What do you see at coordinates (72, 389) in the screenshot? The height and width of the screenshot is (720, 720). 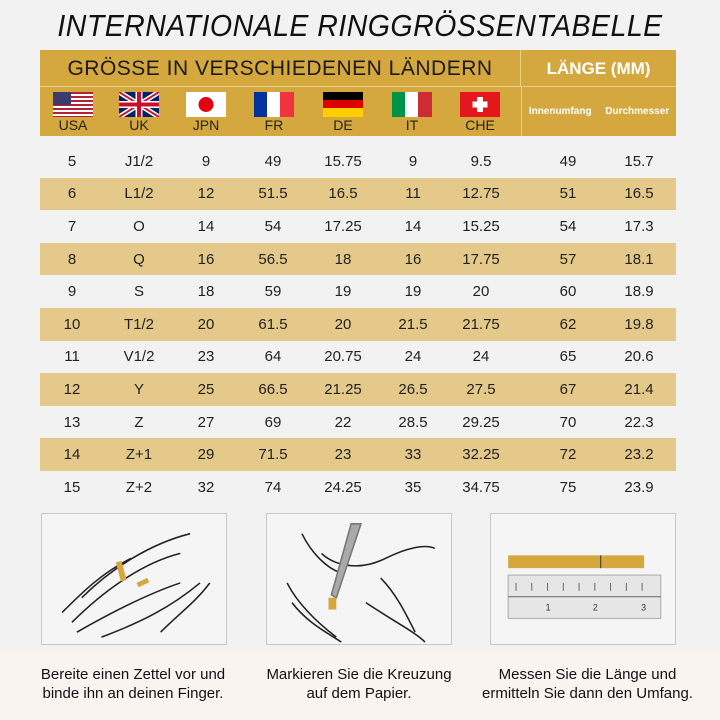 I see `table-cell: 12` at bounding box center [72, 389].